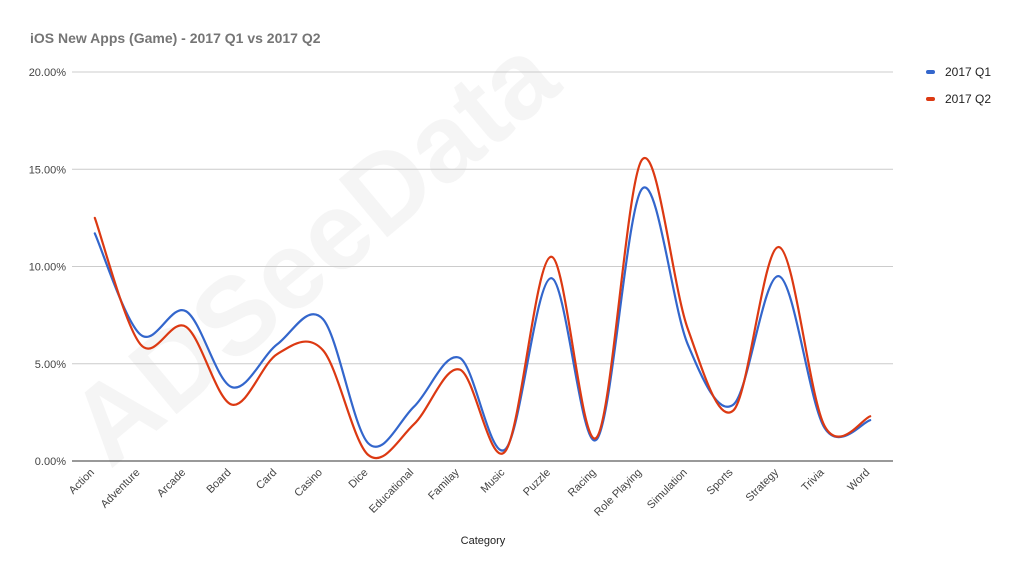 This screenshot has width=1024, height=576. I want to click on x-tick-label: Casino, so click(308, 483).